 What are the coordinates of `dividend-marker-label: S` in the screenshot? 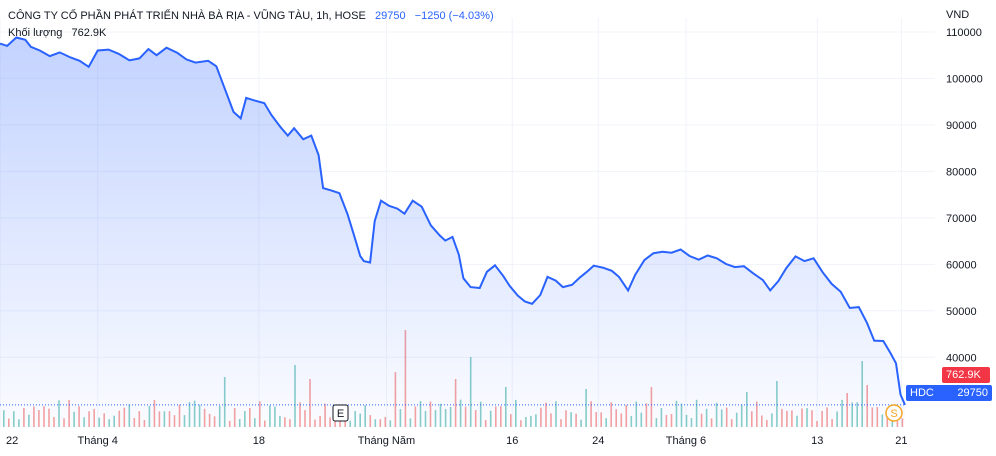 It's located at (893, 414).